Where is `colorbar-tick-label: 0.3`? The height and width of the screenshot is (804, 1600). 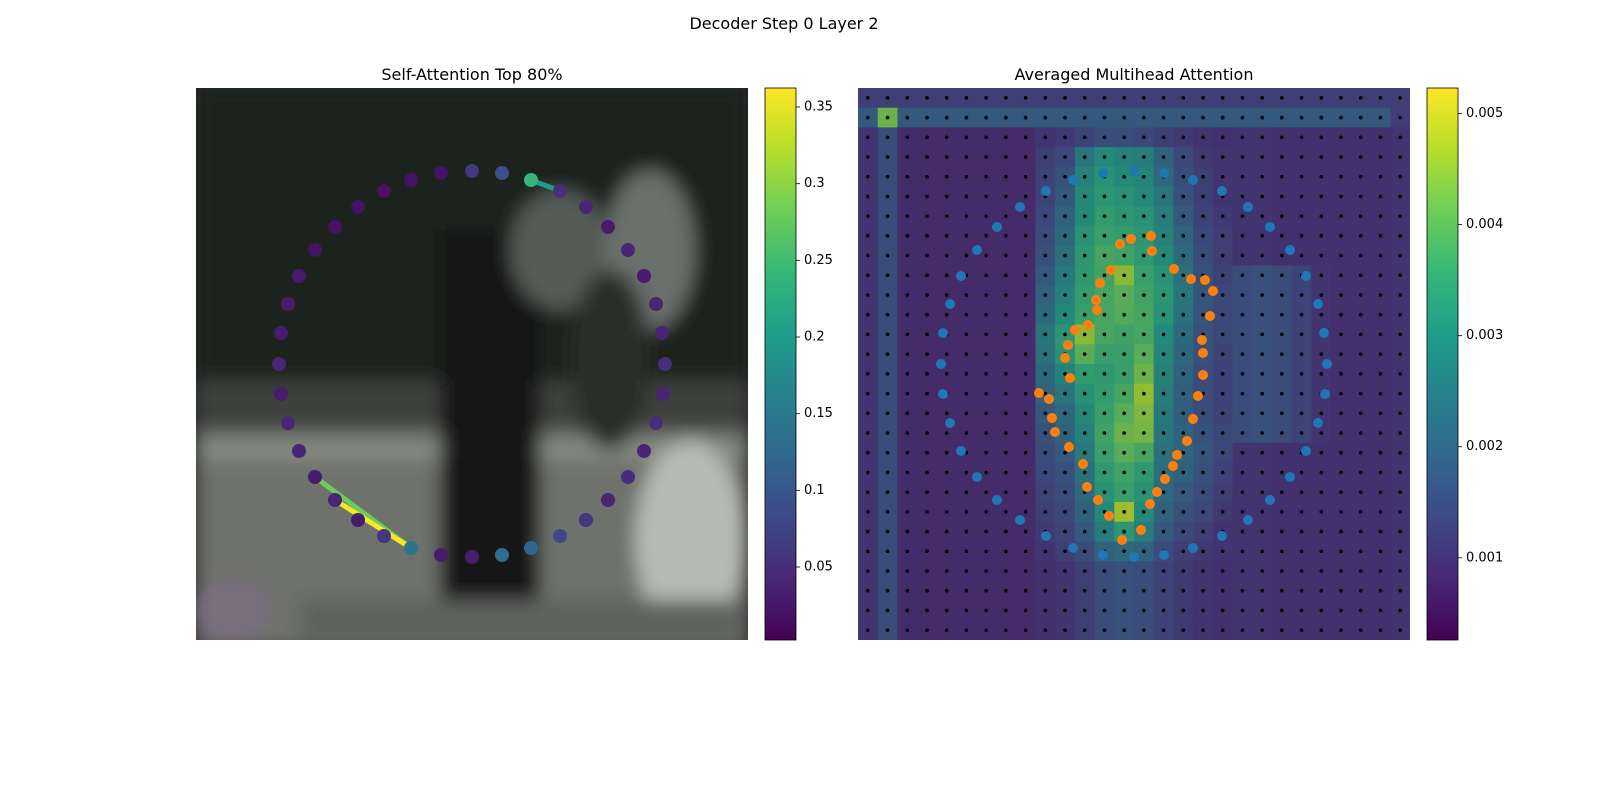 colorbar-tick-label: 0.3 is located at coordinates (814, 183).